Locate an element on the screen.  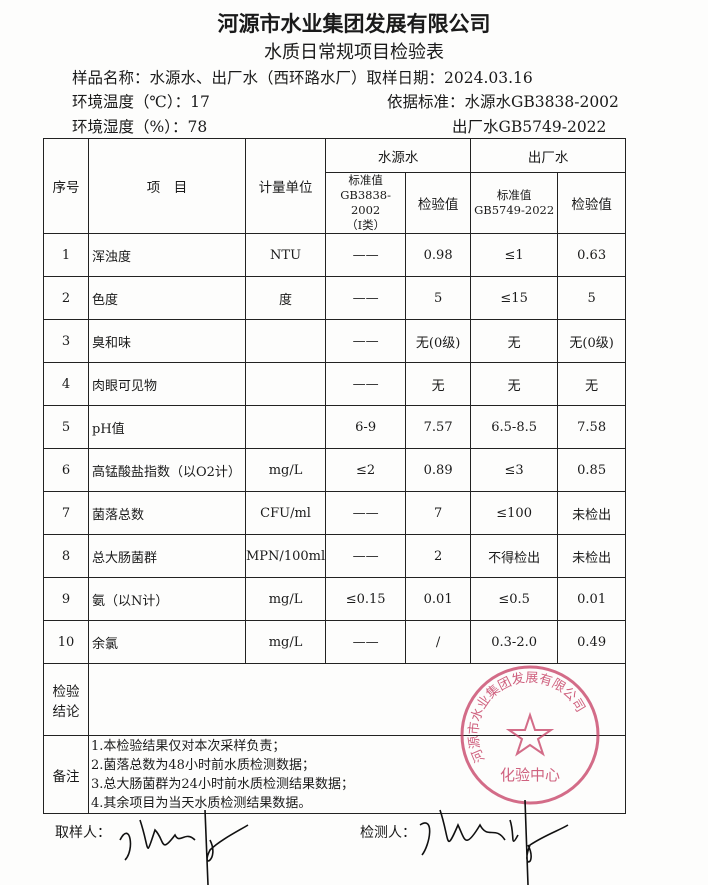
cell-item: pH值 is located at coordinates (167, 427).